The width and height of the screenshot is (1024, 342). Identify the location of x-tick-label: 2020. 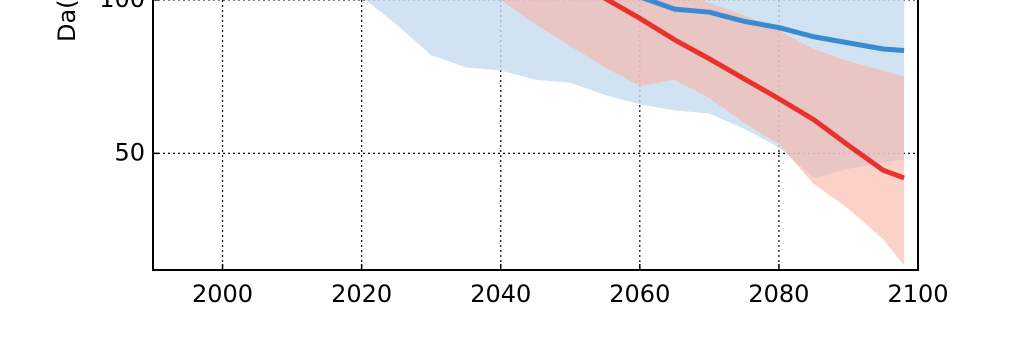
(361, 294).